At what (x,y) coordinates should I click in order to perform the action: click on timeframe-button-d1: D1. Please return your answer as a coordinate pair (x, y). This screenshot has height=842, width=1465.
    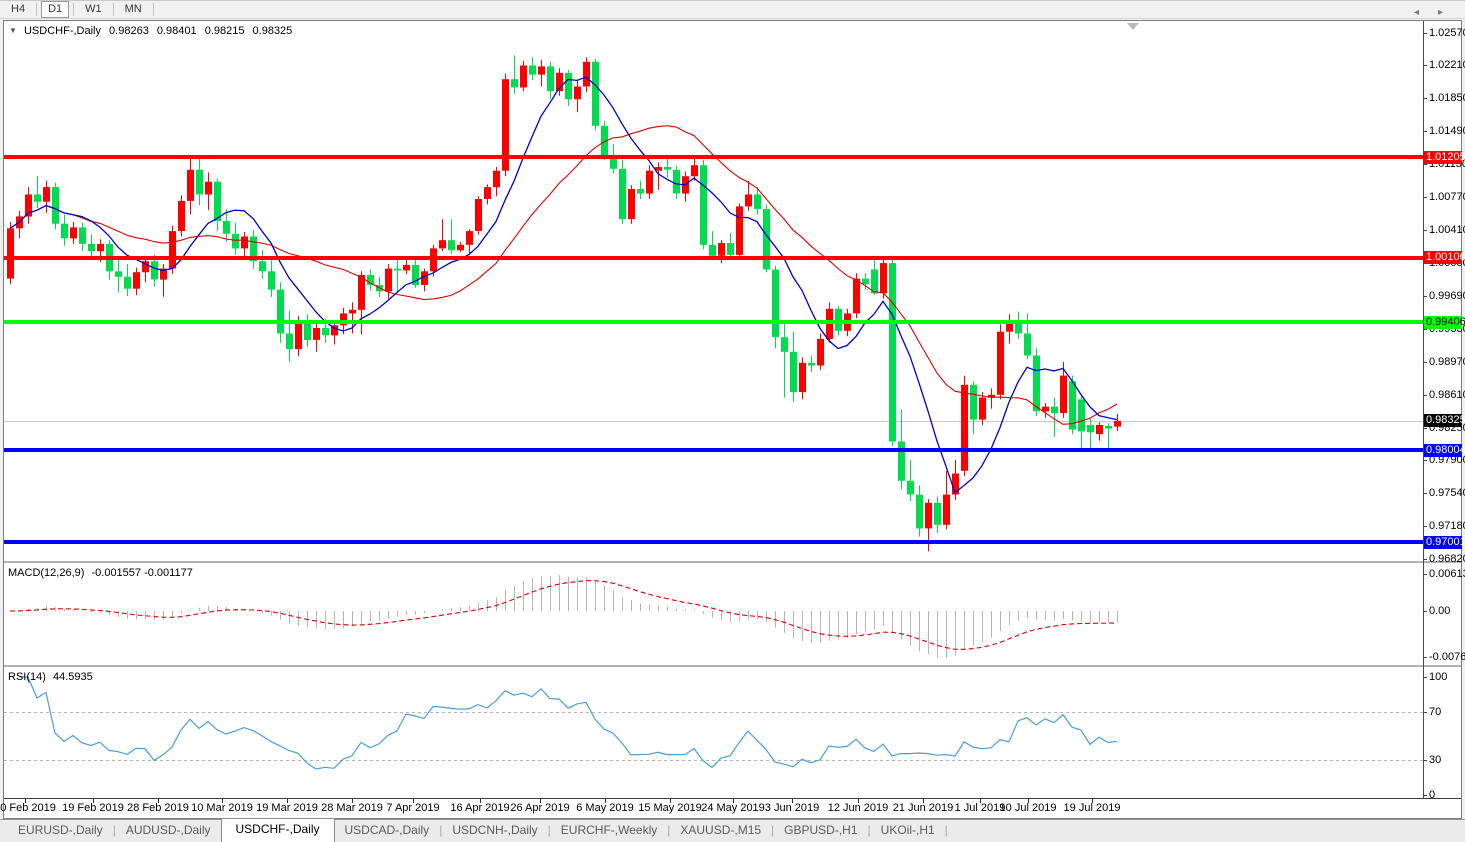
    Looking at the image, I should click on (55, 9).